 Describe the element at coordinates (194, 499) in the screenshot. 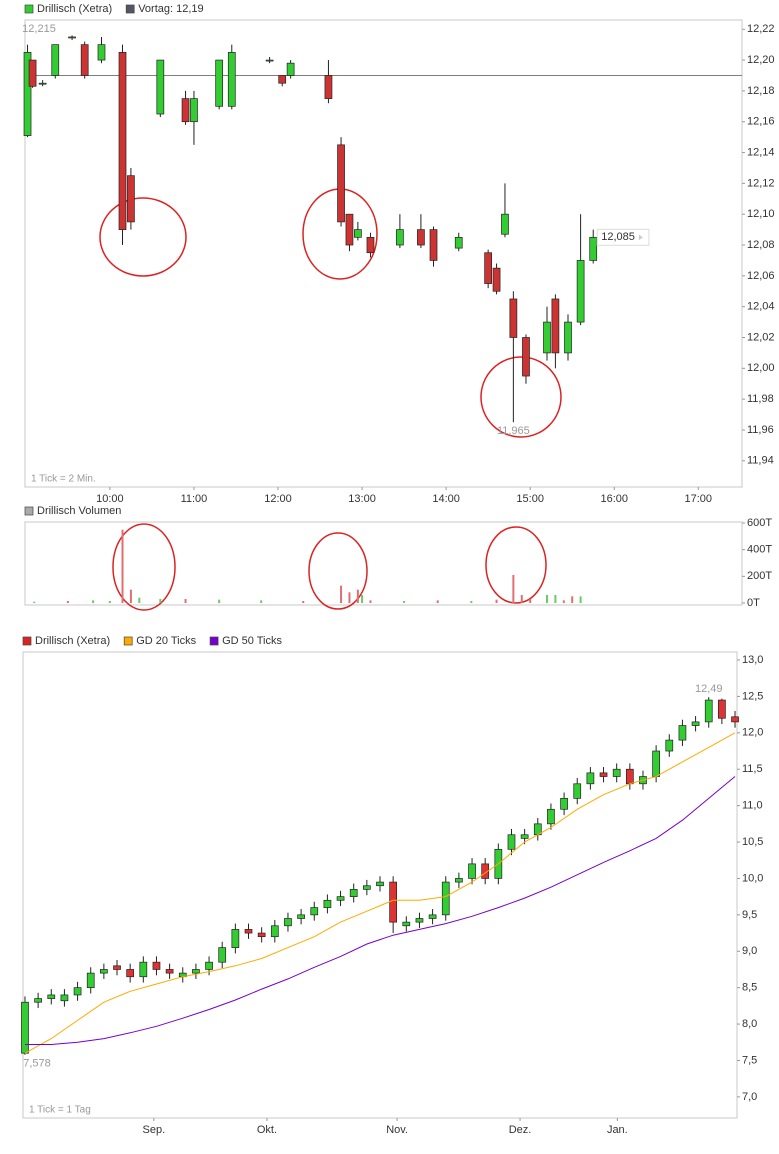

I see `x-tick-label: 11:00` at that location.